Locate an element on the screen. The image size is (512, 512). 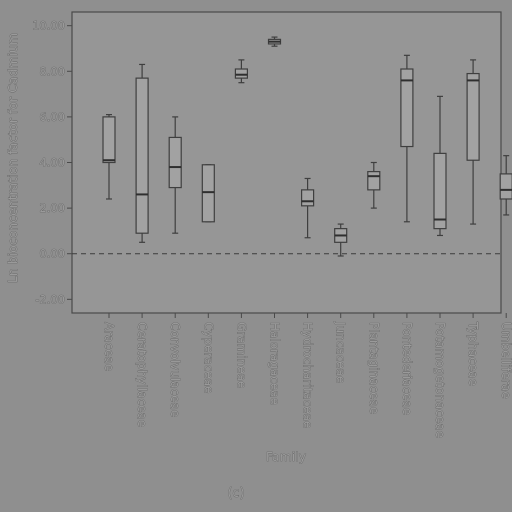
x-axis-label: Family is located at coordinates (286, 456).